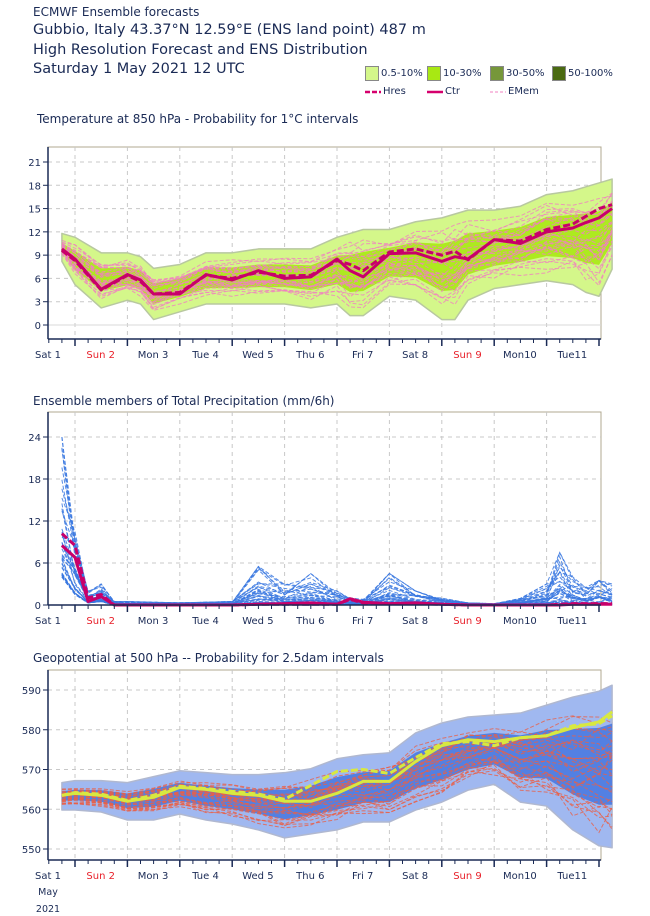 The height and width of the screenshot is (916, 650). What do you see at coordinates (523, 91) in the screenshot?
I see `legend-label: EMem` at bounding box center [523, 91].